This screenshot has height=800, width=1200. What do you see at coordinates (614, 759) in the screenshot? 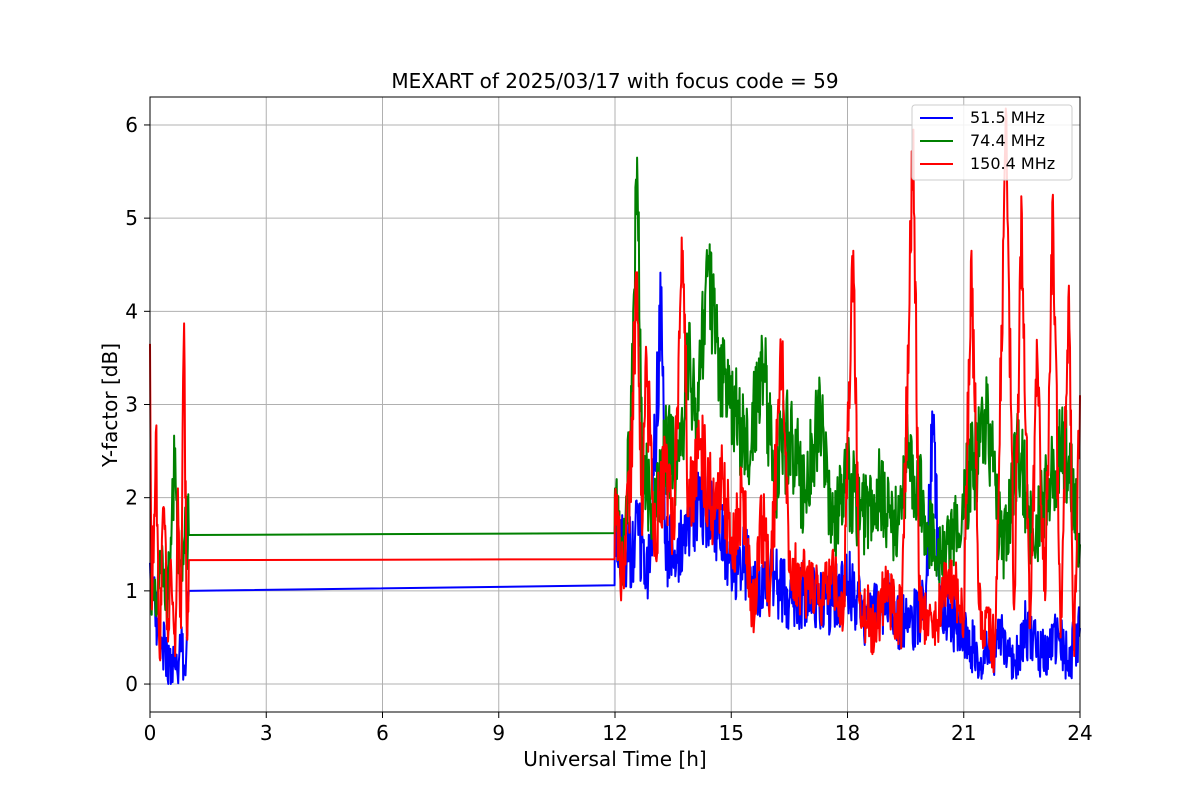
I see `x-axis-label: Universal Time [h]` at bounding box center [614, 759].